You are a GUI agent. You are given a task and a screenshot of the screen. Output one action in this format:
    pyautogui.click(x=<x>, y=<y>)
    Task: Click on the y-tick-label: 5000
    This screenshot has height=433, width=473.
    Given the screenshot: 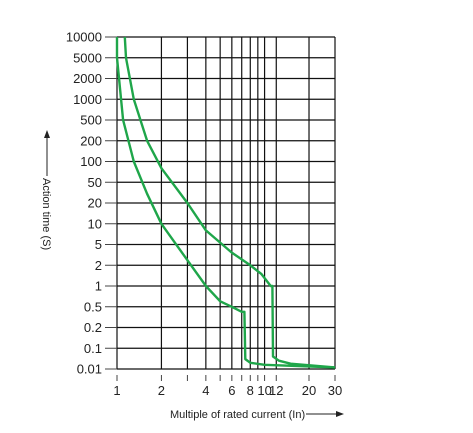 What is the action you would take?
    pyautogui.click(x=87, y=57)
    